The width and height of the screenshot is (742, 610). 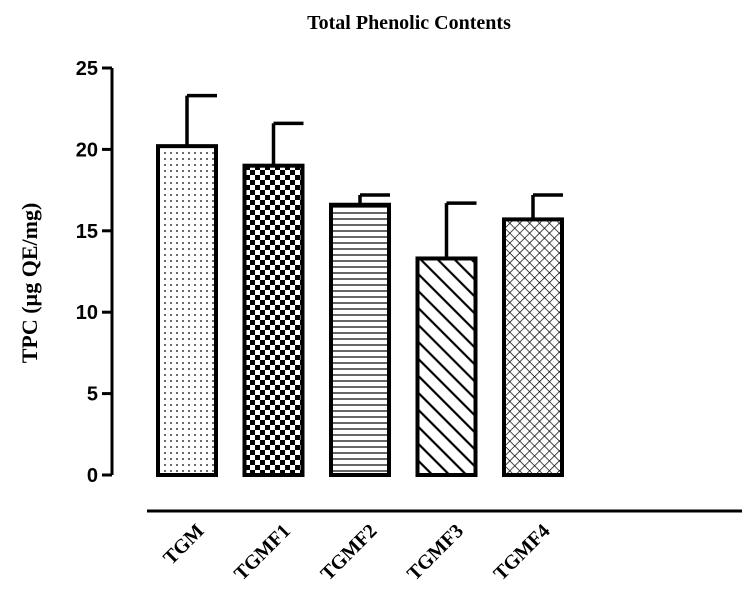 I want to click on x-axis-labels: TGM TGMF1 TGMF2 TGMF3 TGMF4, so click(x=356, y=552).